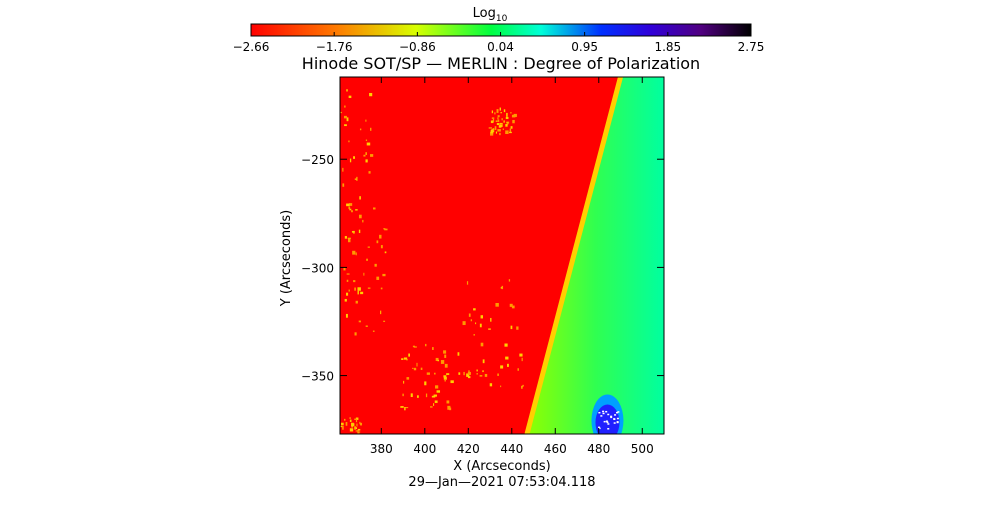 This screenshot has height=512, width=1003. Describe the element at coordinates (751, 47) in the screenshot. I see `colorbar-tick-label: 2.75` at that location.